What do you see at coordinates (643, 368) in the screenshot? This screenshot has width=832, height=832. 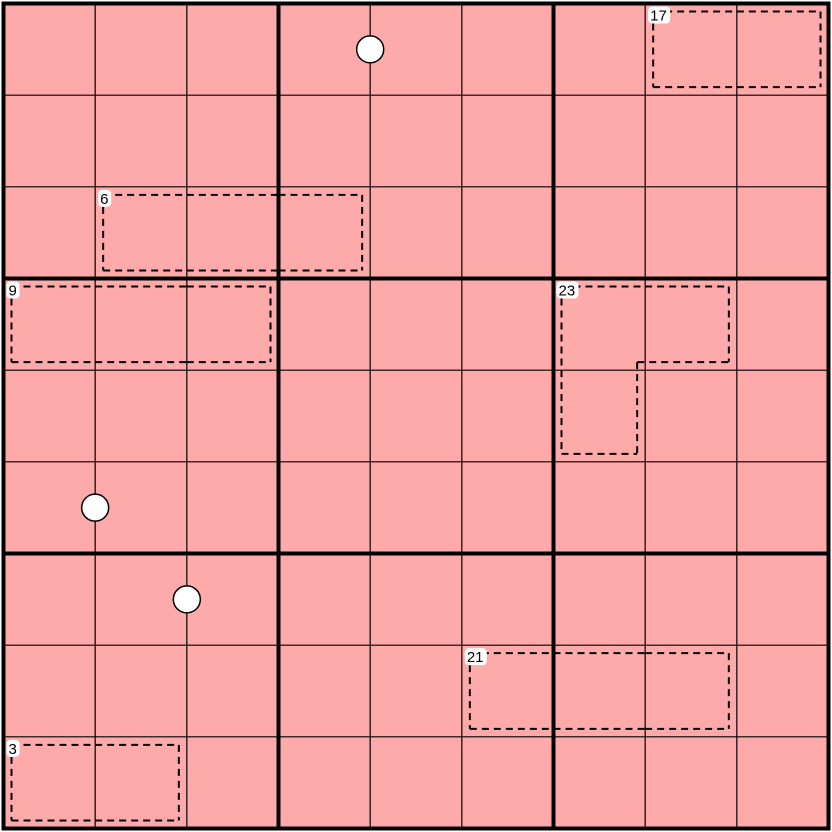 I see `killer-cage: 23` at bounding box center [643, 368].